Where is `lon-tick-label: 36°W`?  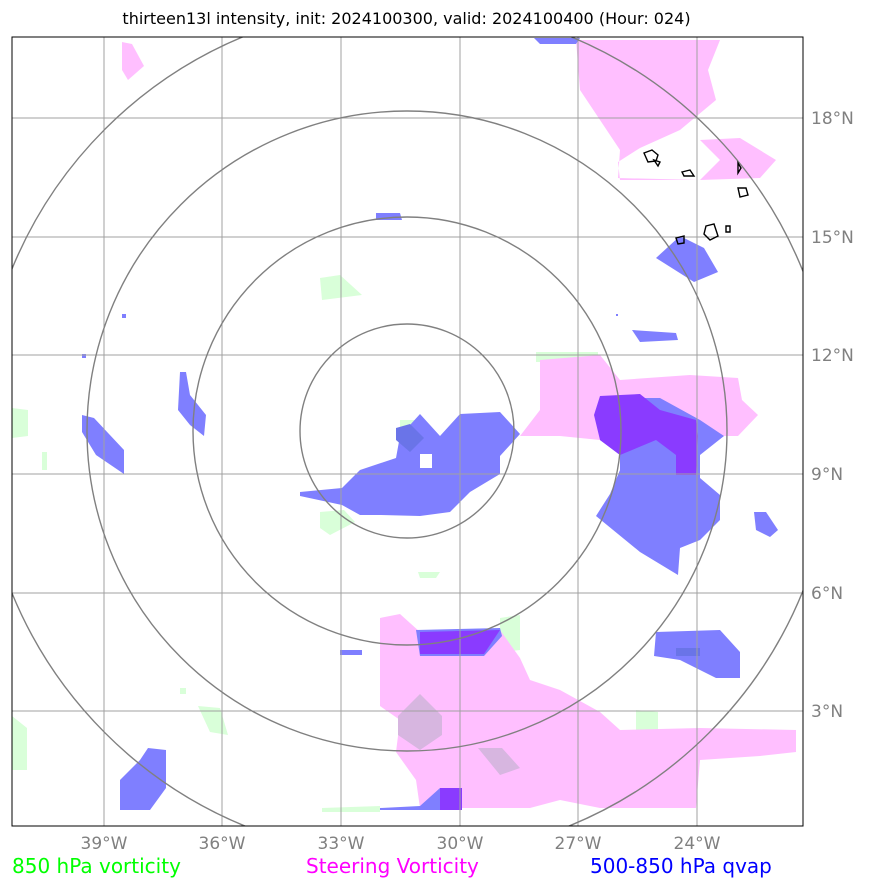 lon-tick-label: 36°W is located at coordinates (222, 844).